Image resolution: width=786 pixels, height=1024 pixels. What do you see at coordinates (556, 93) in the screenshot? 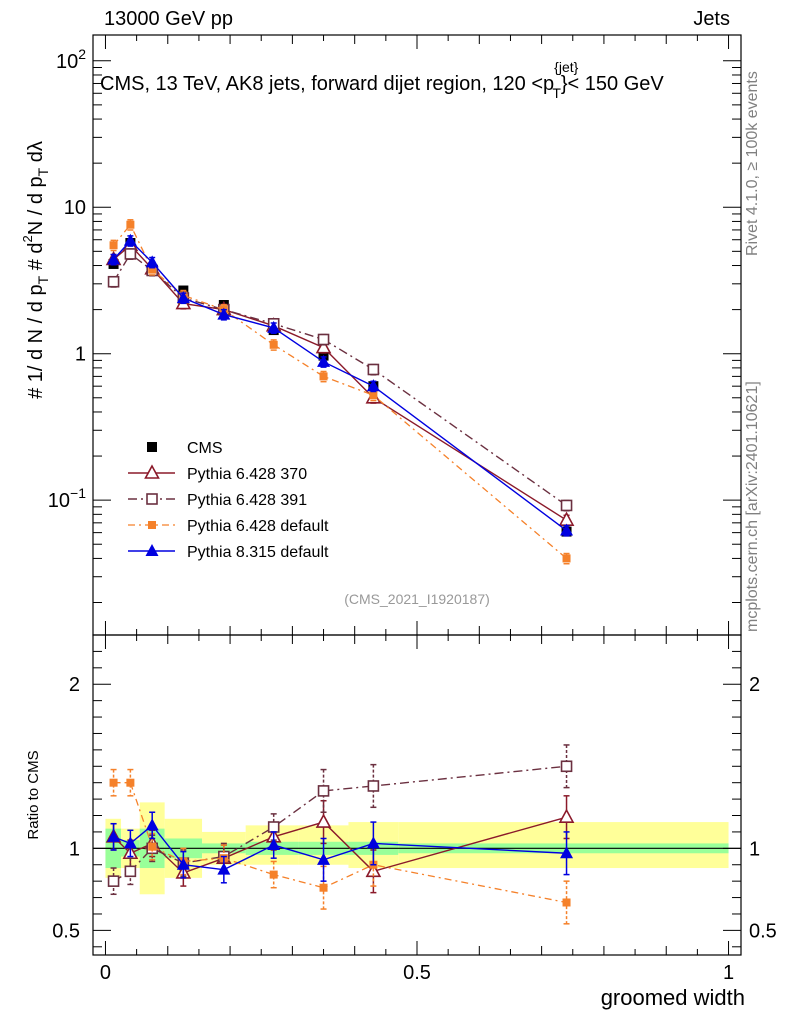
I see `title-subscript: T` at bounding box center [556, 93].